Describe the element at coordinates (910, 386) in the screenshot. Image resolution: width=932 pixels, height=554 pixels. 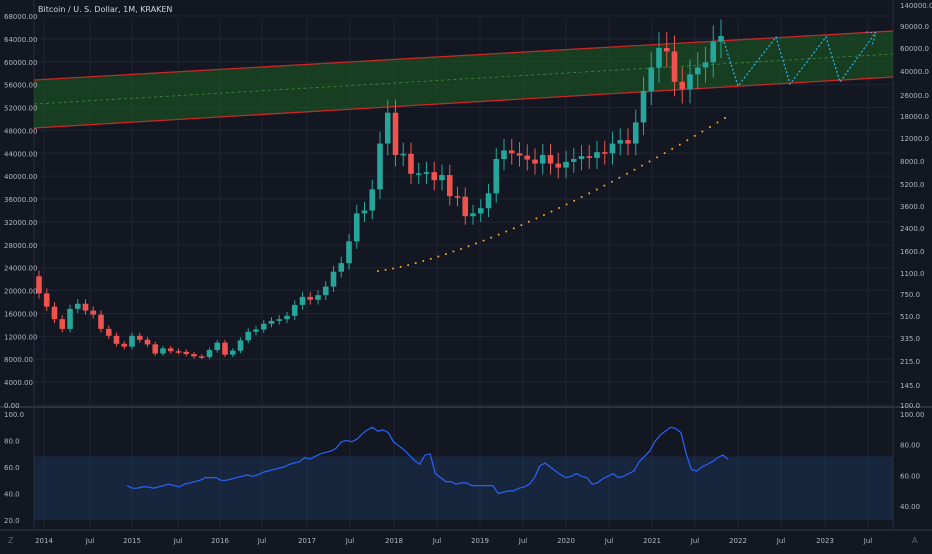
I see `y-right-tick-label: 145.0` at that location.